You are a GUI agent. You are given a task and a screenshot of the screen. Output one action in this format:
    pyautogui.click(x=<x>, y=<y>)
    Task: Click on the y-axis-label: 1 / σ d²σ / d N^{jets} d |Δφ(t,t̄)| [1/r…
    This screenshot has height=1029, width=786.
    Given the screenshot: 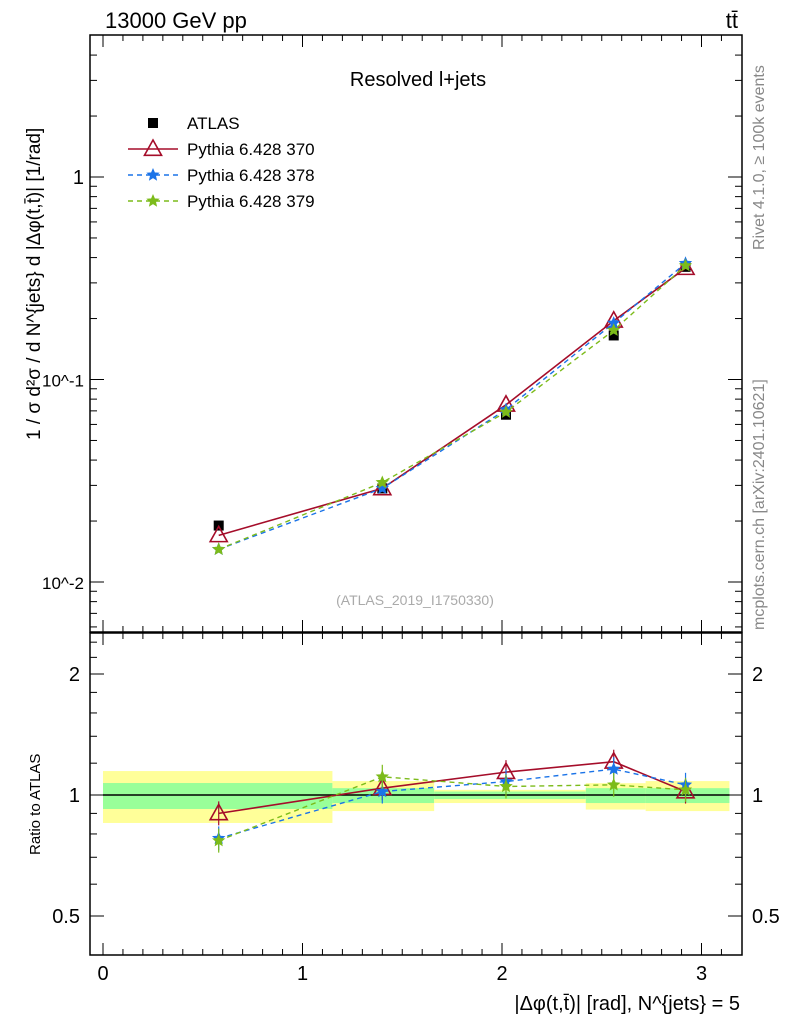 What is the action you would take?
    pyautogui.click(x=34, y=284)
    